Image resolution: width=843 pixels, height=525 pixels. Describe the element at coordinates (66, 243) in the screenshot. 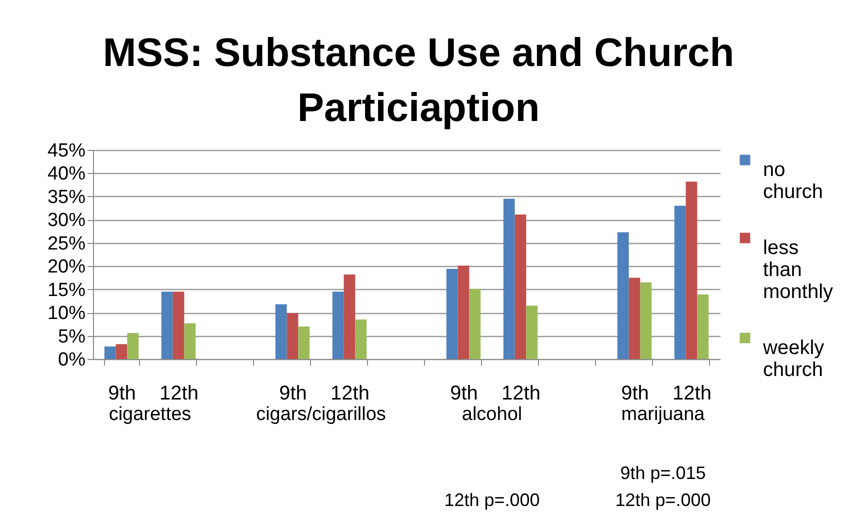

I see `y-tick-label: 25%` at that location.